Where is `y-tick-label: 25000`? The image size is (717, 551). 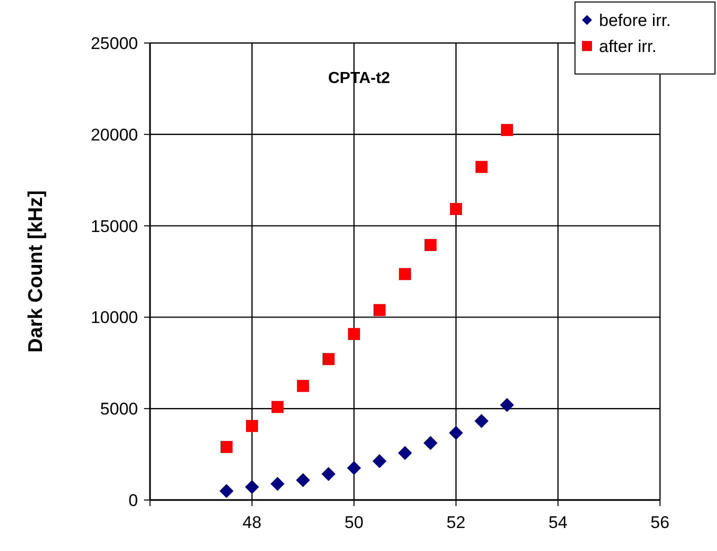
y-tick-label: 25000 is located at coordinates (114, 43).